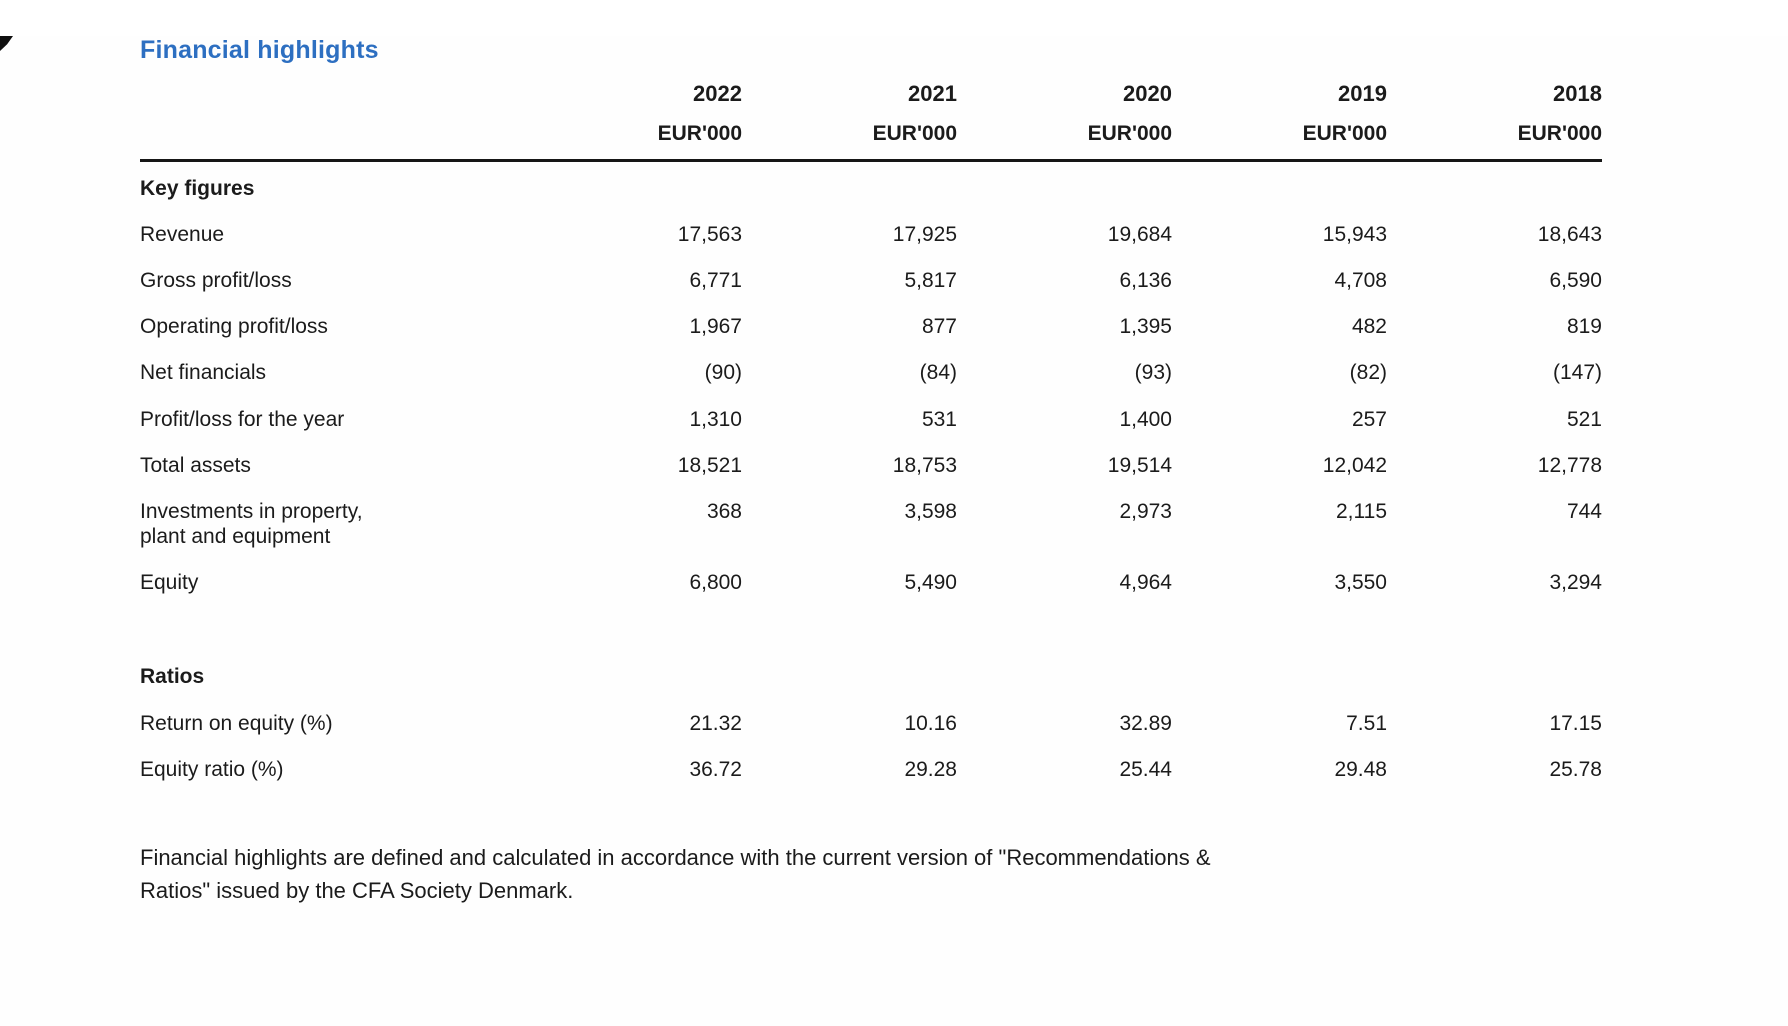 The image size is (1788, 1026). Describe the element at coordinates (1139, 465) in the screenshot. I see `row-value: 19,514` at that location.